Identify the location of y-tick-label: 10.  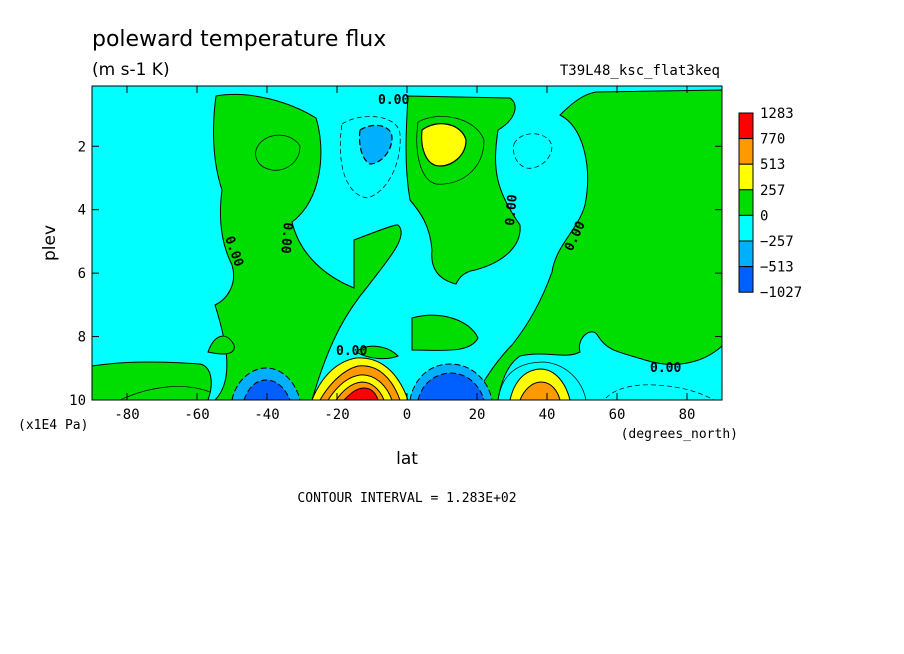
(77, 401).